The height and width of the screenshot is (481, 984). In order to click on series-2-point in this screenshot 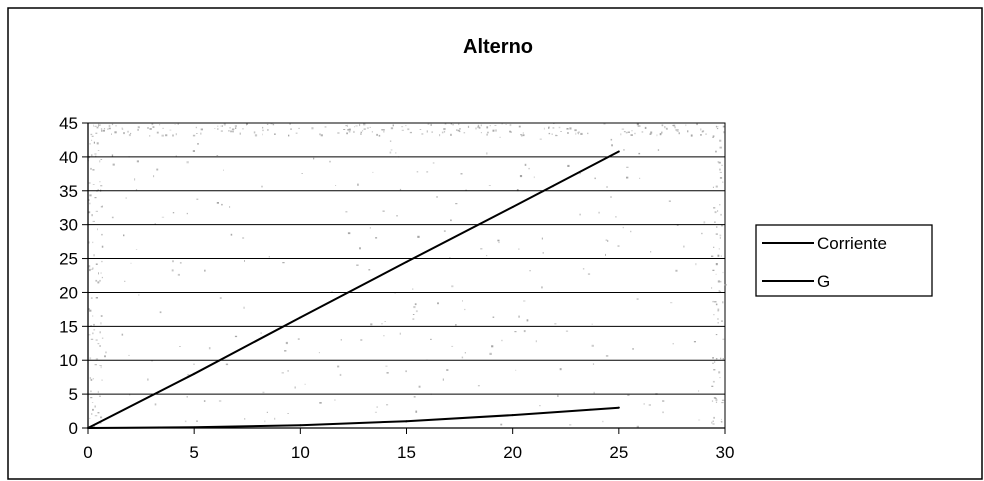, I will do `click(406, 421)`.